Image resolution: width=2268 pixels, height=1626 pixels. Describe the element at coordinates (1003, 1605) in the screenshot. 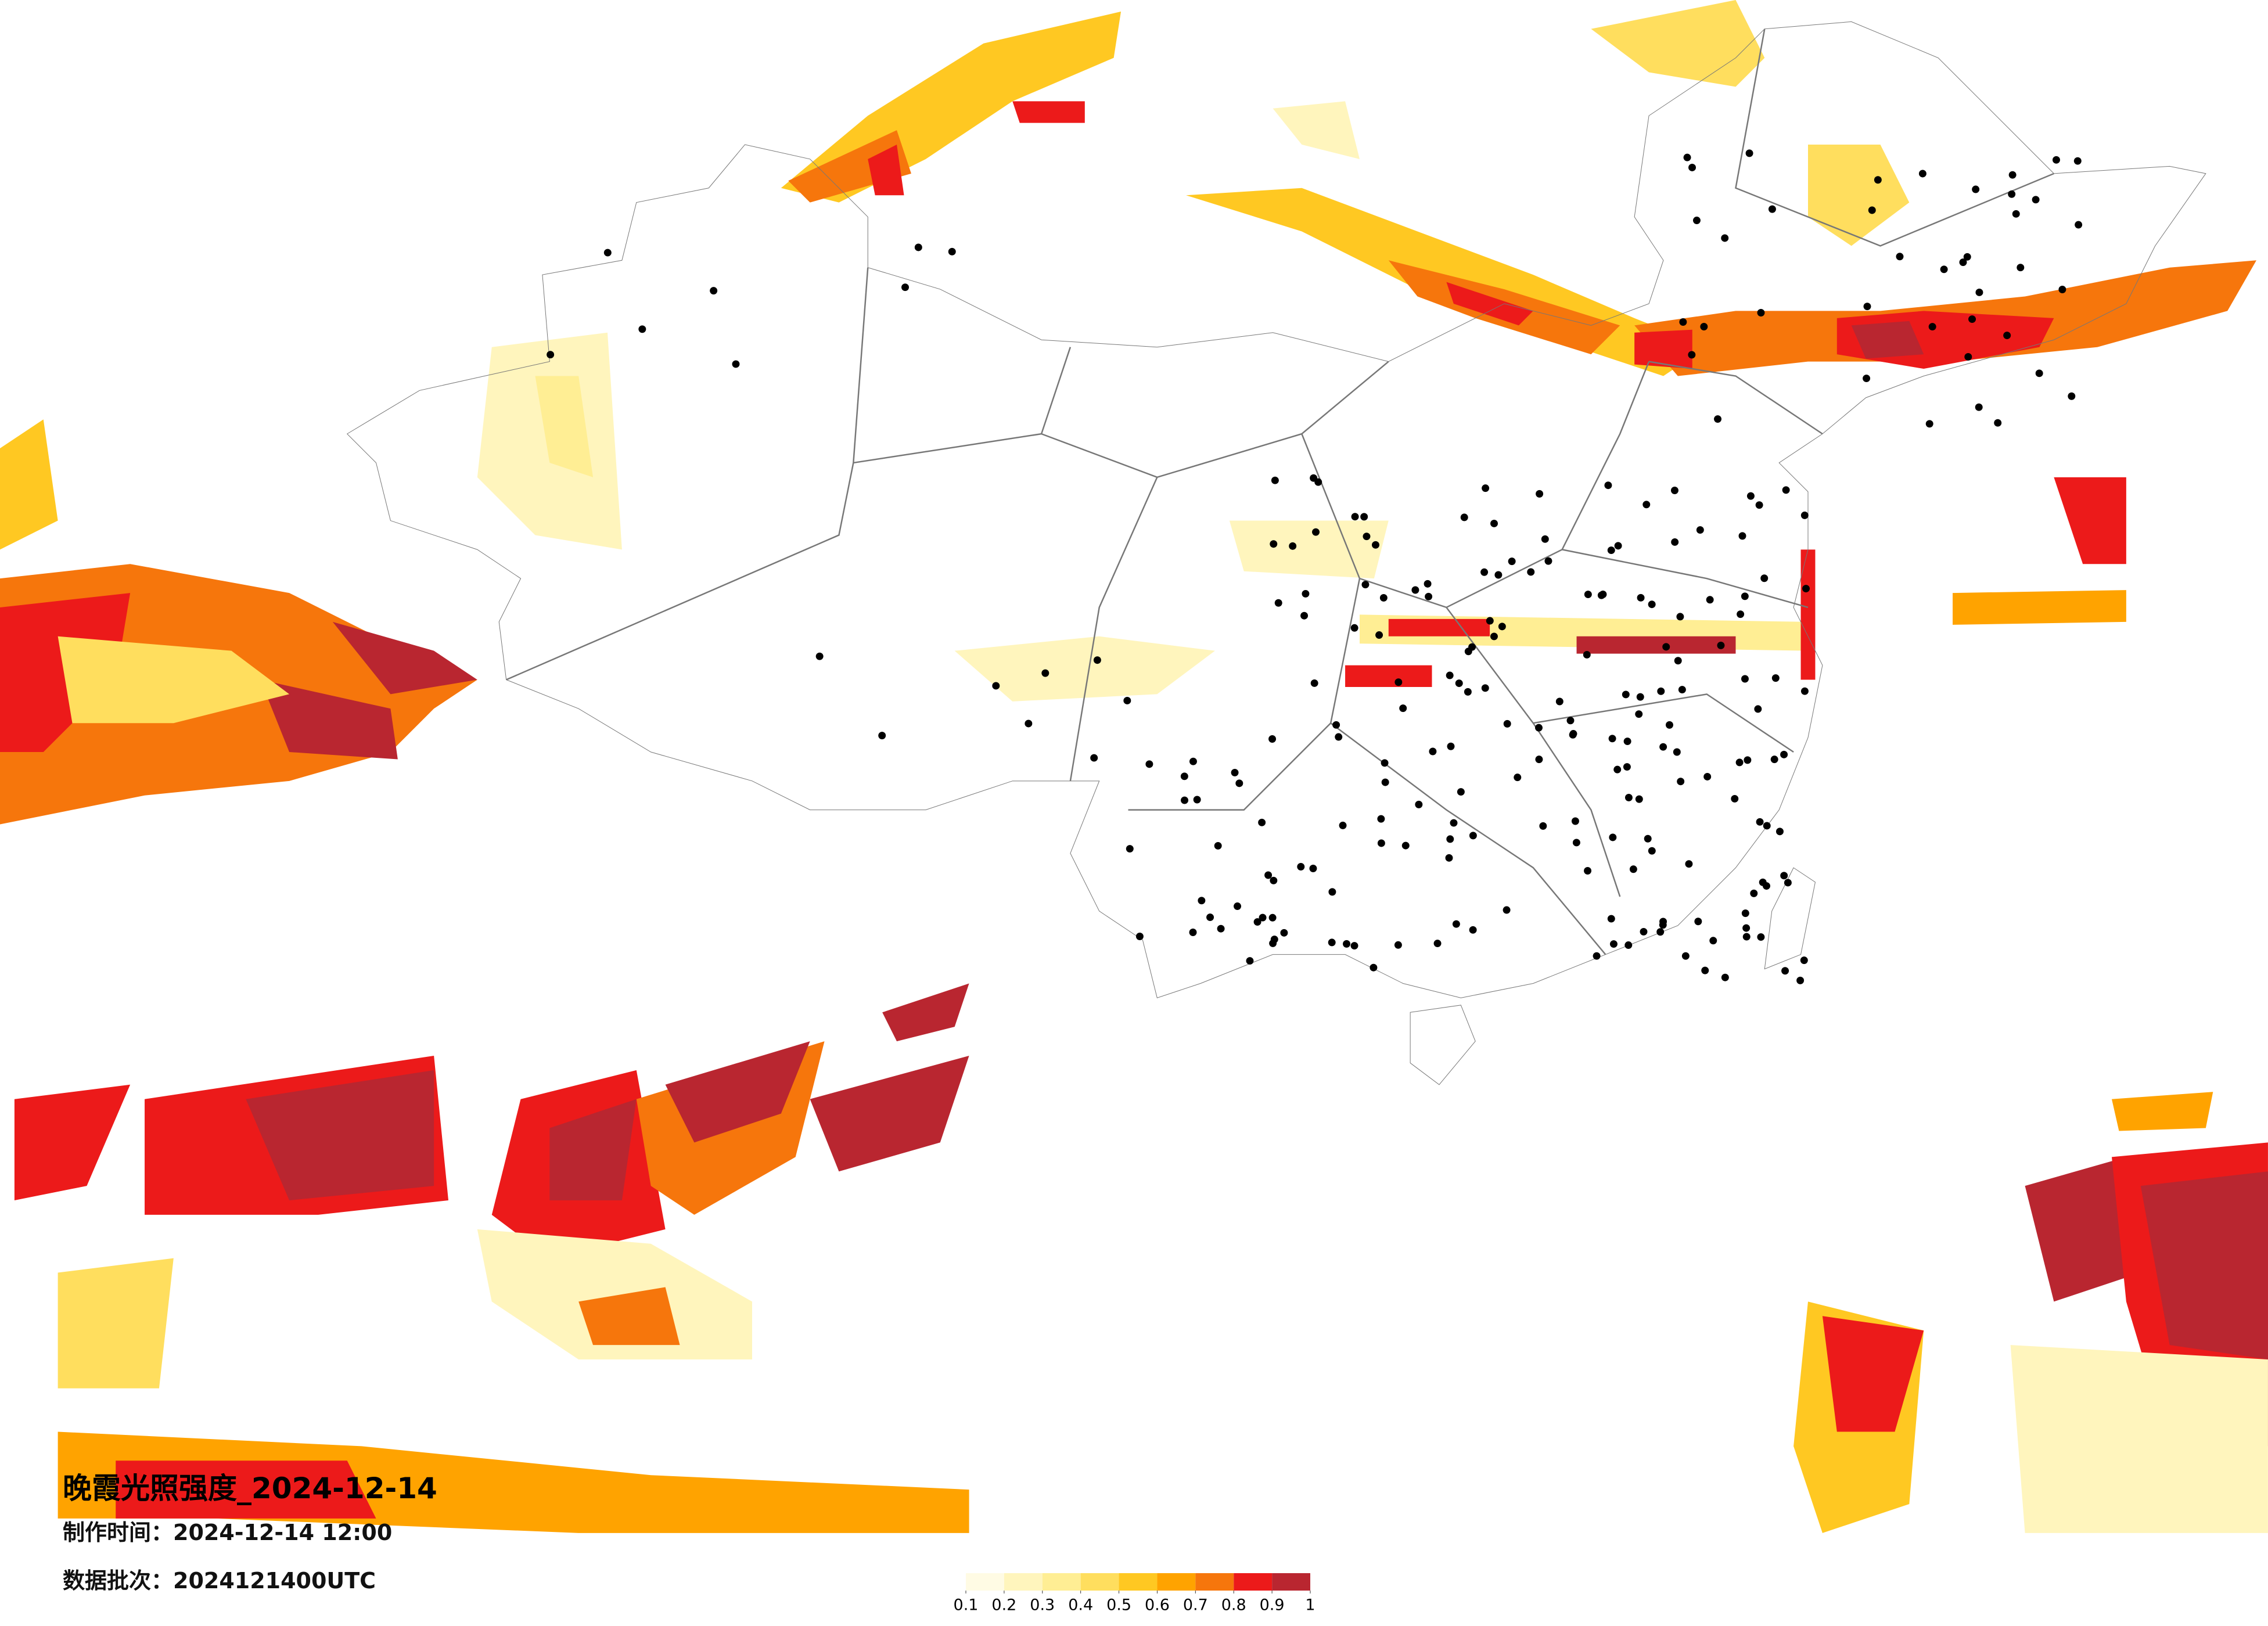

I see `colorbar-tick-label: 0.2` at that location.